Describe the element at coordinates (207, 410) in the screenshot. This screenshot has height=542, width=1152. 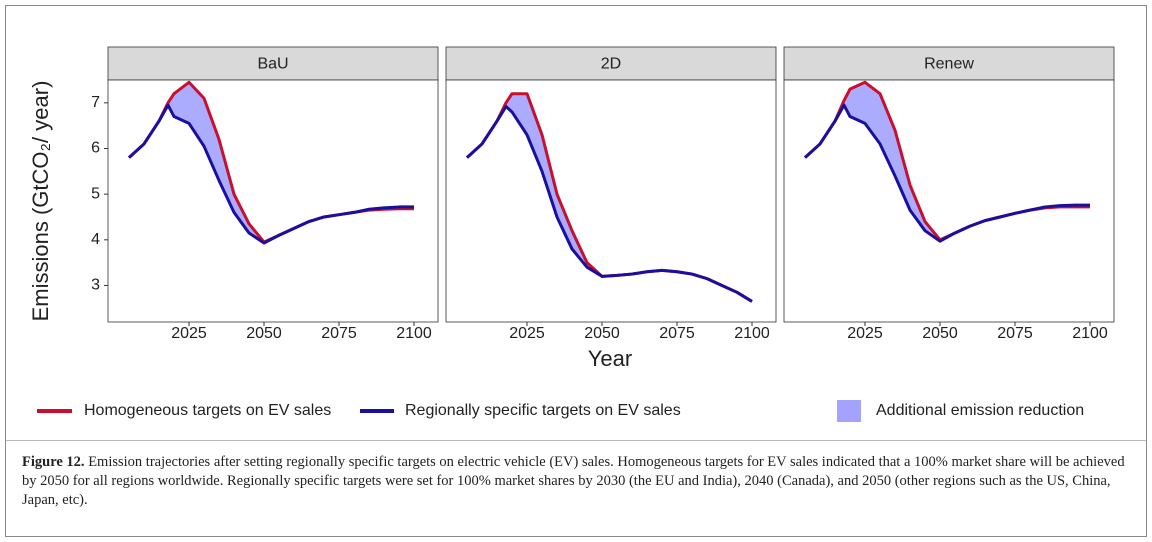
I see `legend-label: Homogeneous targets on EV sales` at that location.